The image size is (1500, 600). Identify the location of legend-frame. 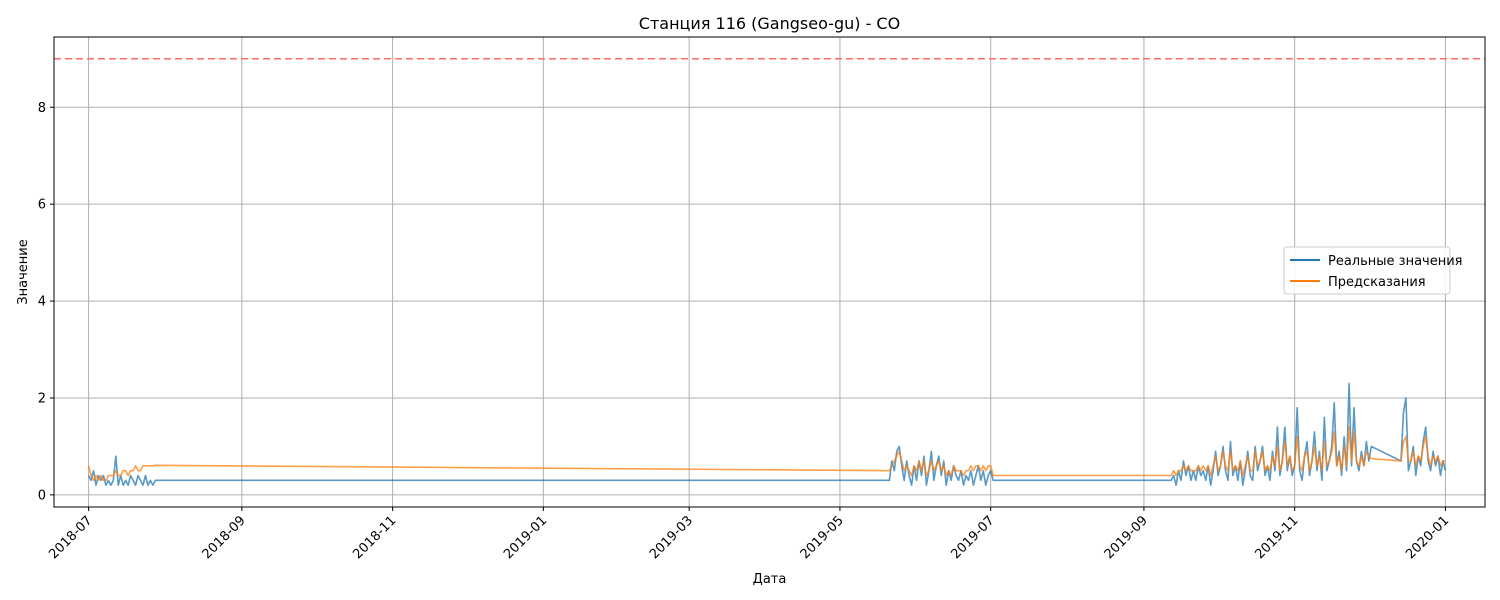
(1367, 270).